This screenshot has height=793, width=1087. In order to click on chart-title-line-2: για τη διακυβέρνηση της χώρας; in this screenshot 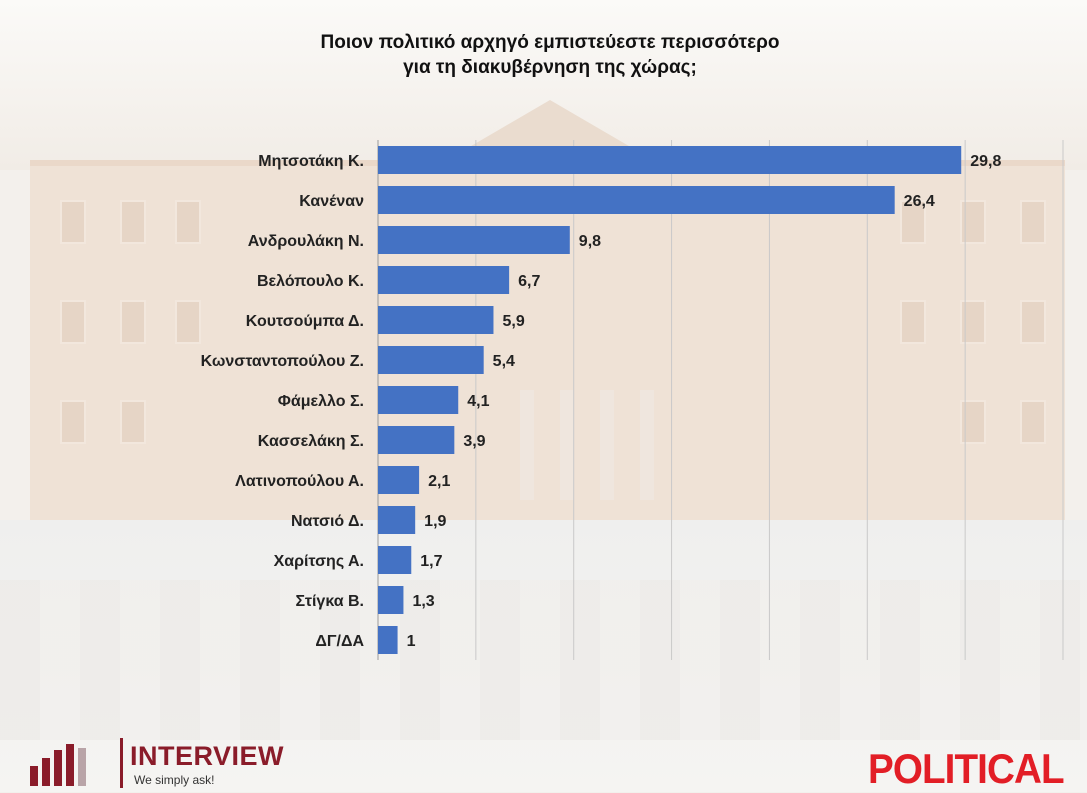, I will do `click(550, 67)`.